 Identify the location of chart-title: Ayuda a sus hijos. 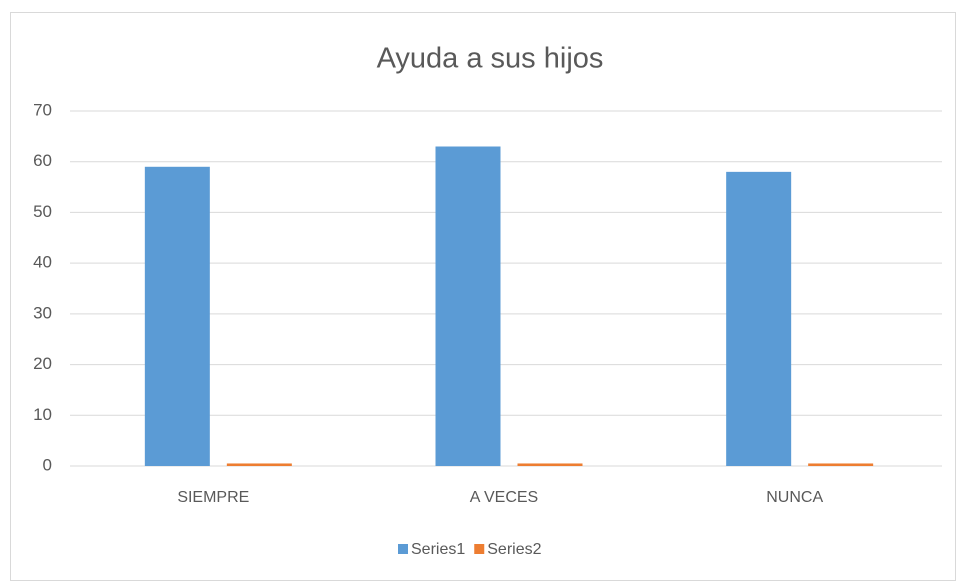
(490, 59).